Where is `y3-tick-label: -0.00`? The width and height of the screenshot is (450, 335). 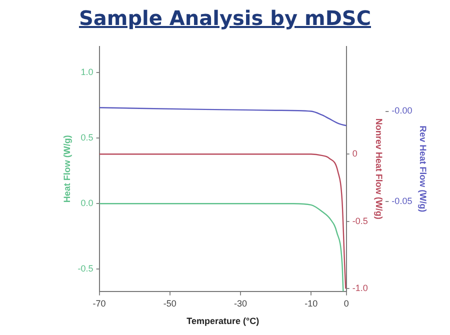 y3-tick-label: -0.00 is located at coordinates (402, 111).